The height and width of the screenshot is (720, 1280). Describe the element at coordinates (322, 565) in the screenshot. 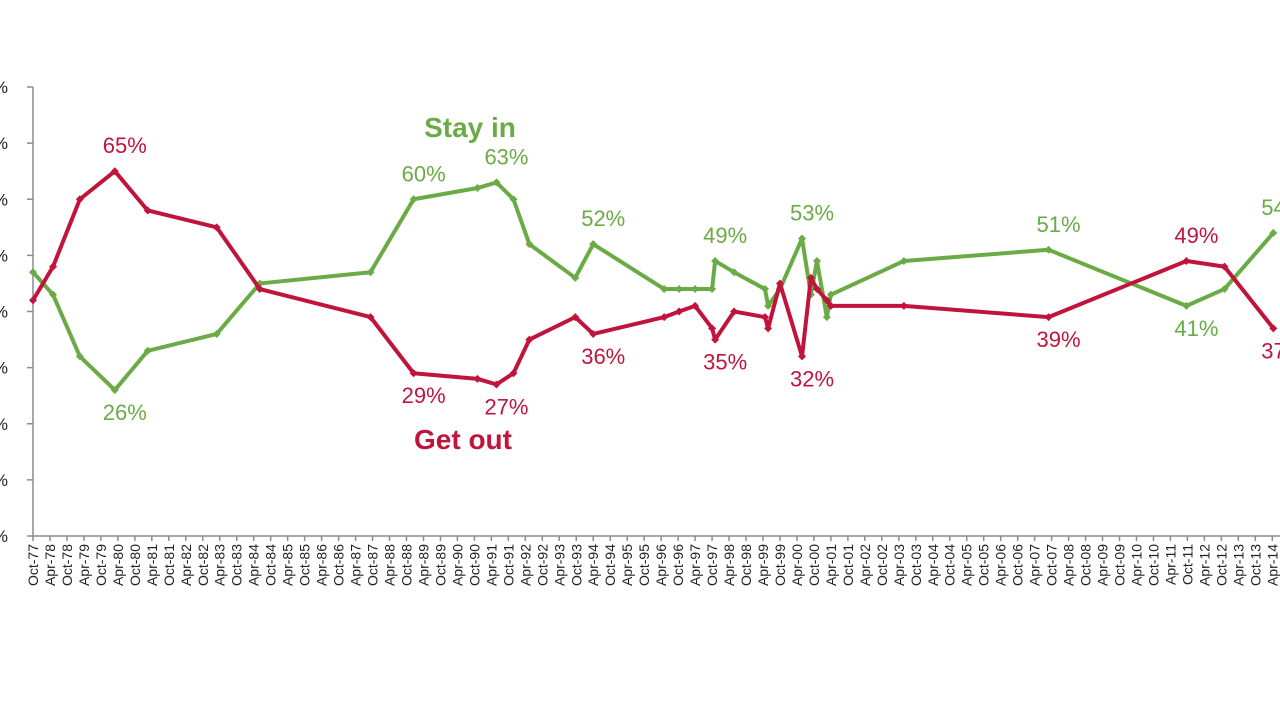

I see `x-tick-label: Apr-86` at that location.